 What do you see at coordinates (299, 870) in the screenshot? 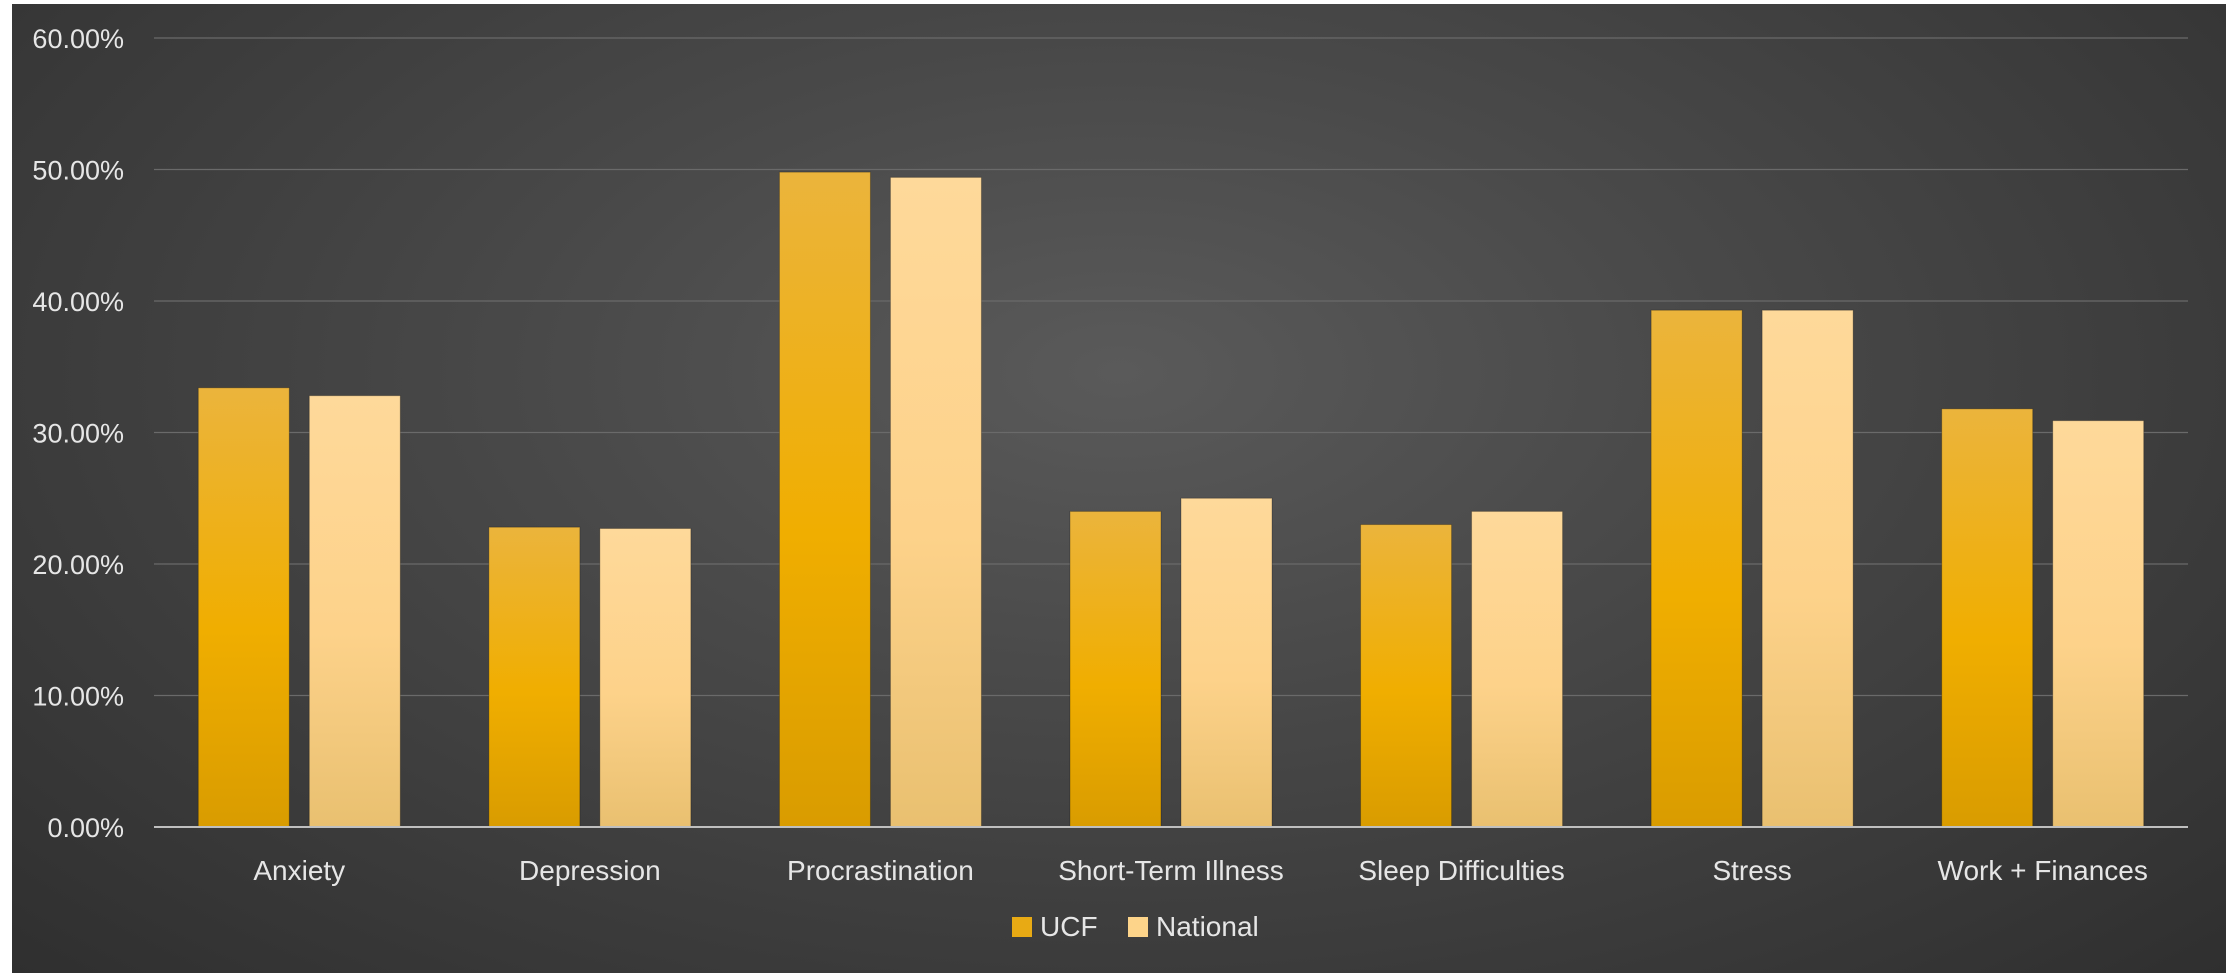
I see `x-tick-label: Anxiety` at bounding box center [299, 870].